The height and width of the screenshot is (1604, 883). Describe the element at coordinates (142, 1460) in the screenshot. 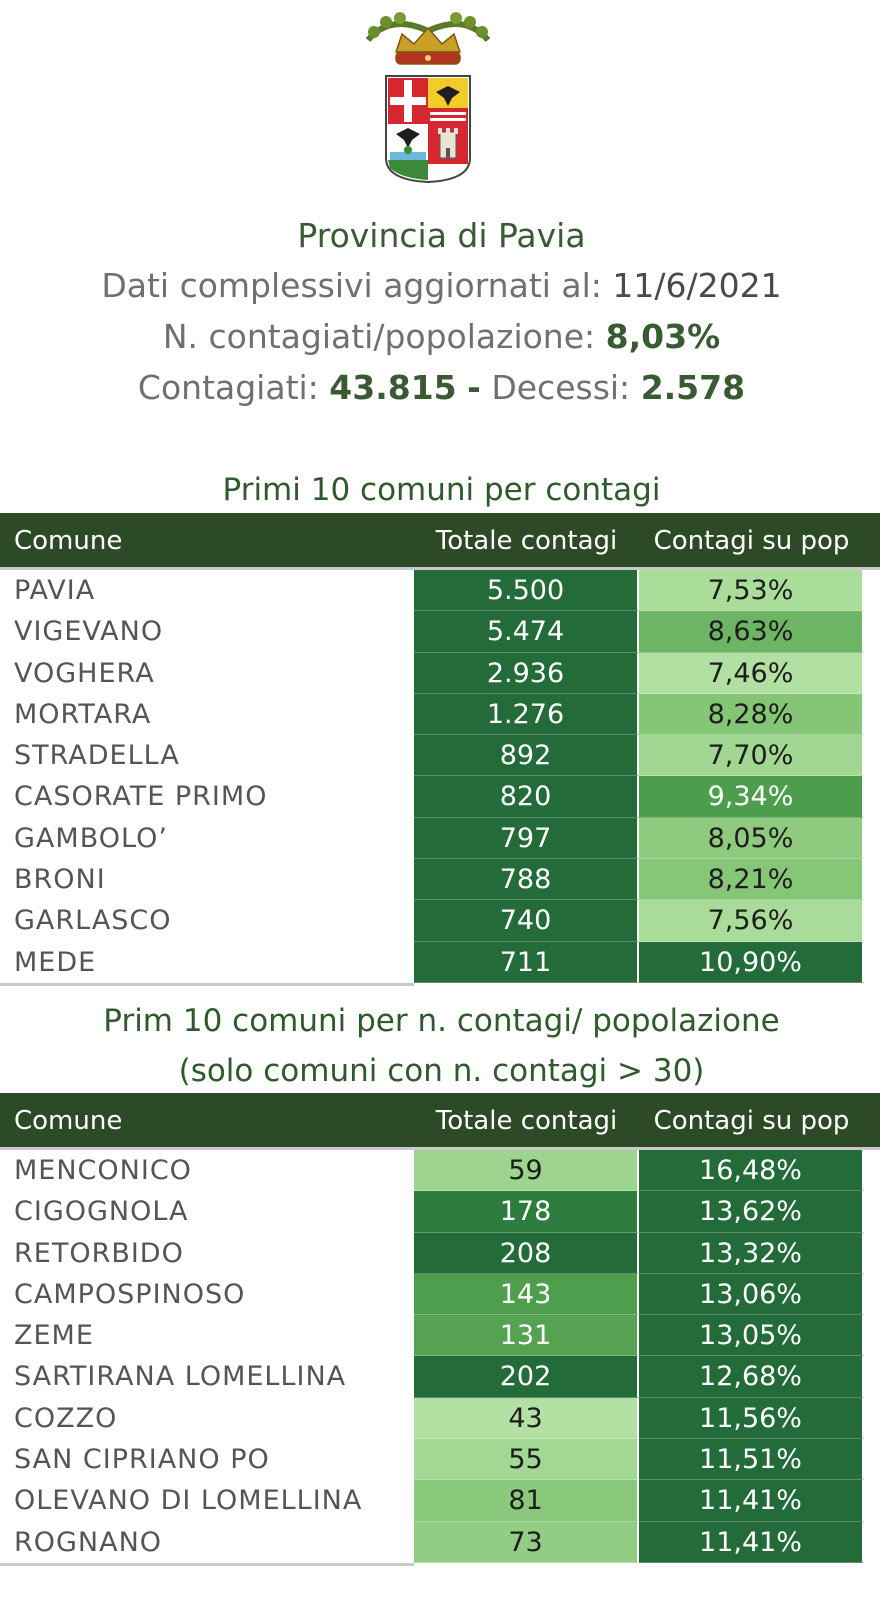

I see `comune-cell: SAN CIPRIANO PO` at that location.